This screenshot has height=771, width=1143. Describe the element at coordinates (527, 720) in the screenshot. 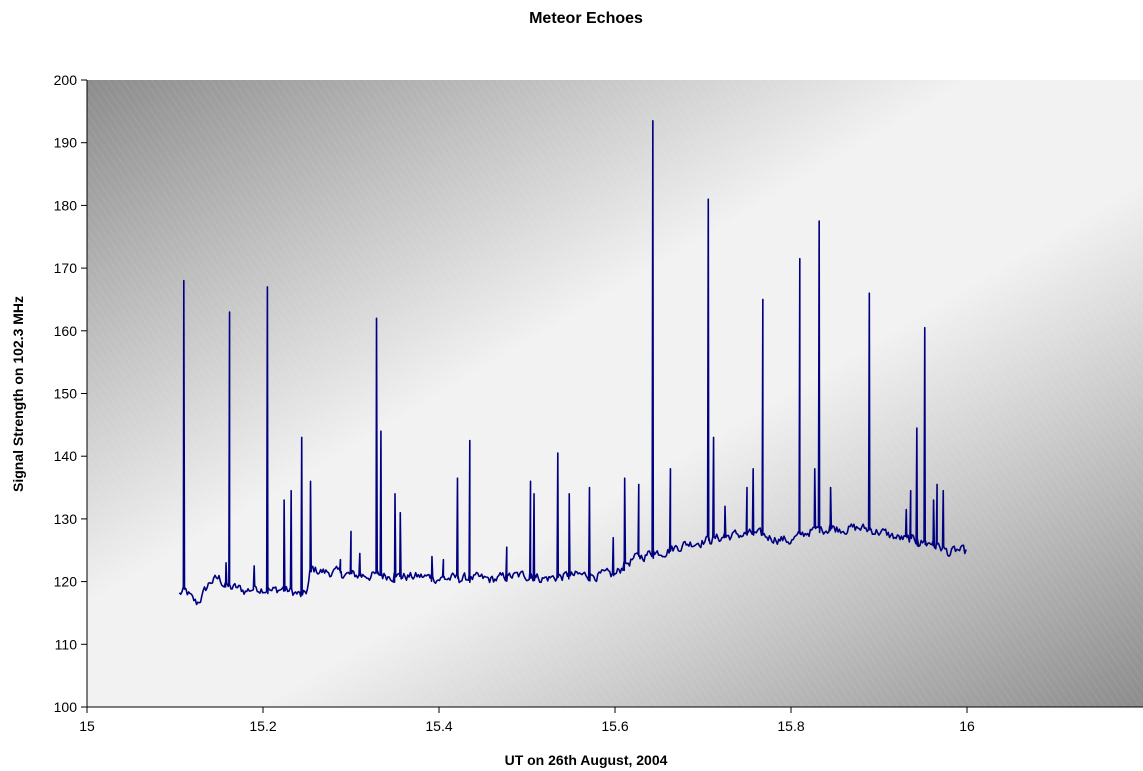

I see `x-axis-ticks: 15 15.2 15.4 15.6 15.8 16` at that location.